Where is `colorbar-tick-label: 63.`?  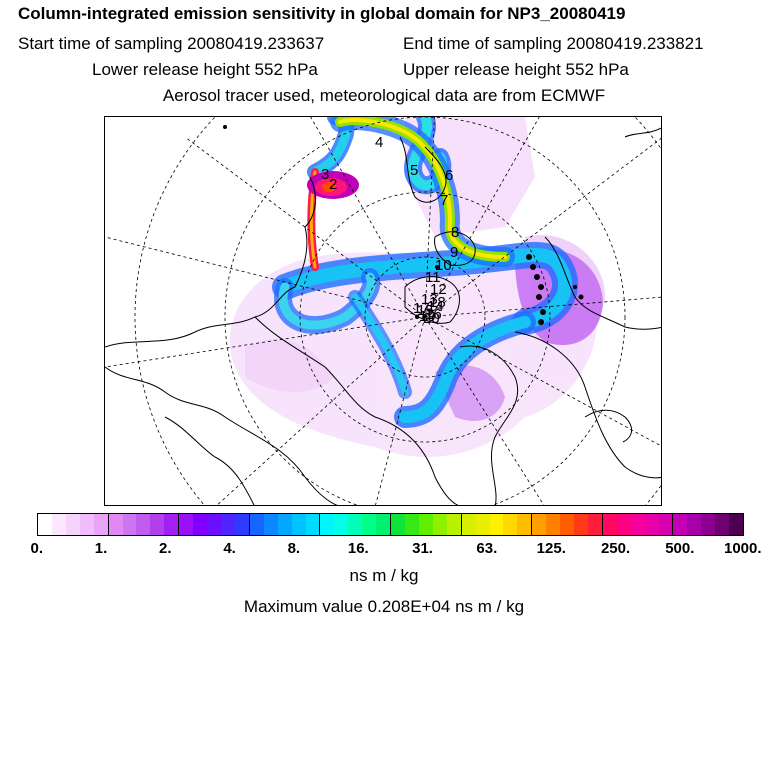 colorbar-tick-label: 63. is located at coordinates (487, 548).